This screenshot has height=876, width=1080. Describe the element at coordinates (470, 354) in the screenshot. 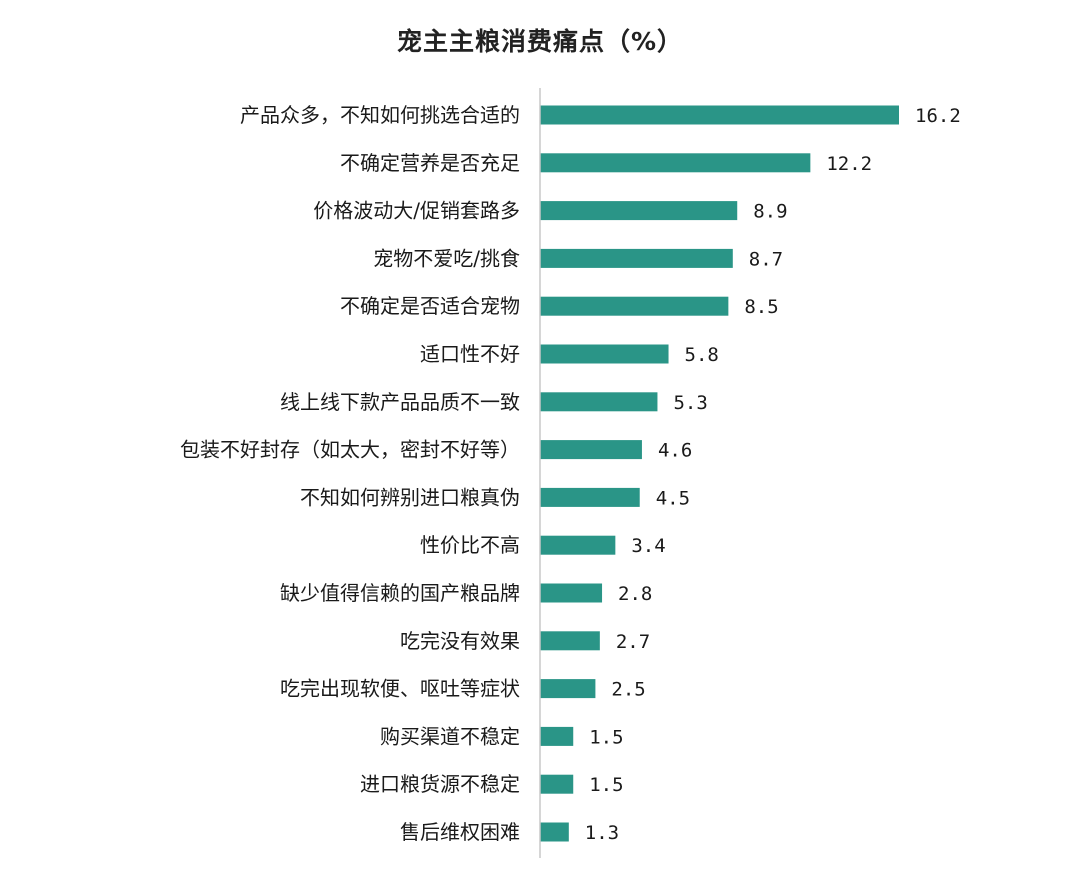

I see `category-label: 适口性不好` at that location.